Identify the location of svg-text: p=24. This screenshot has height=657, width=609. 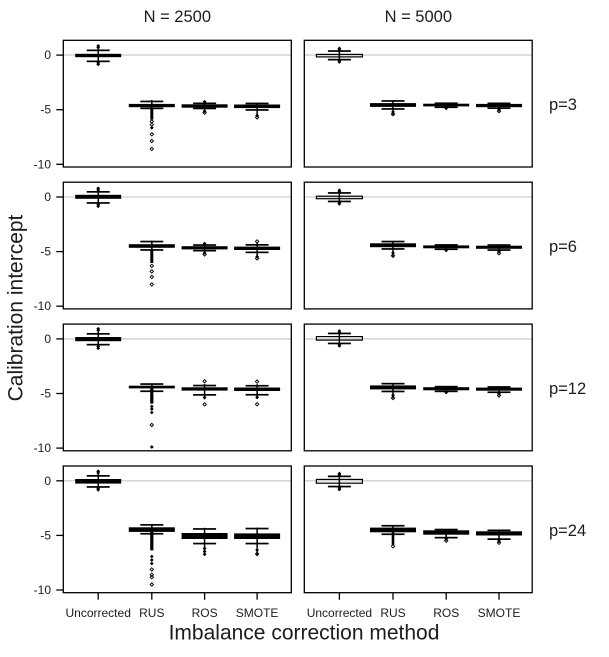
(567, 531).